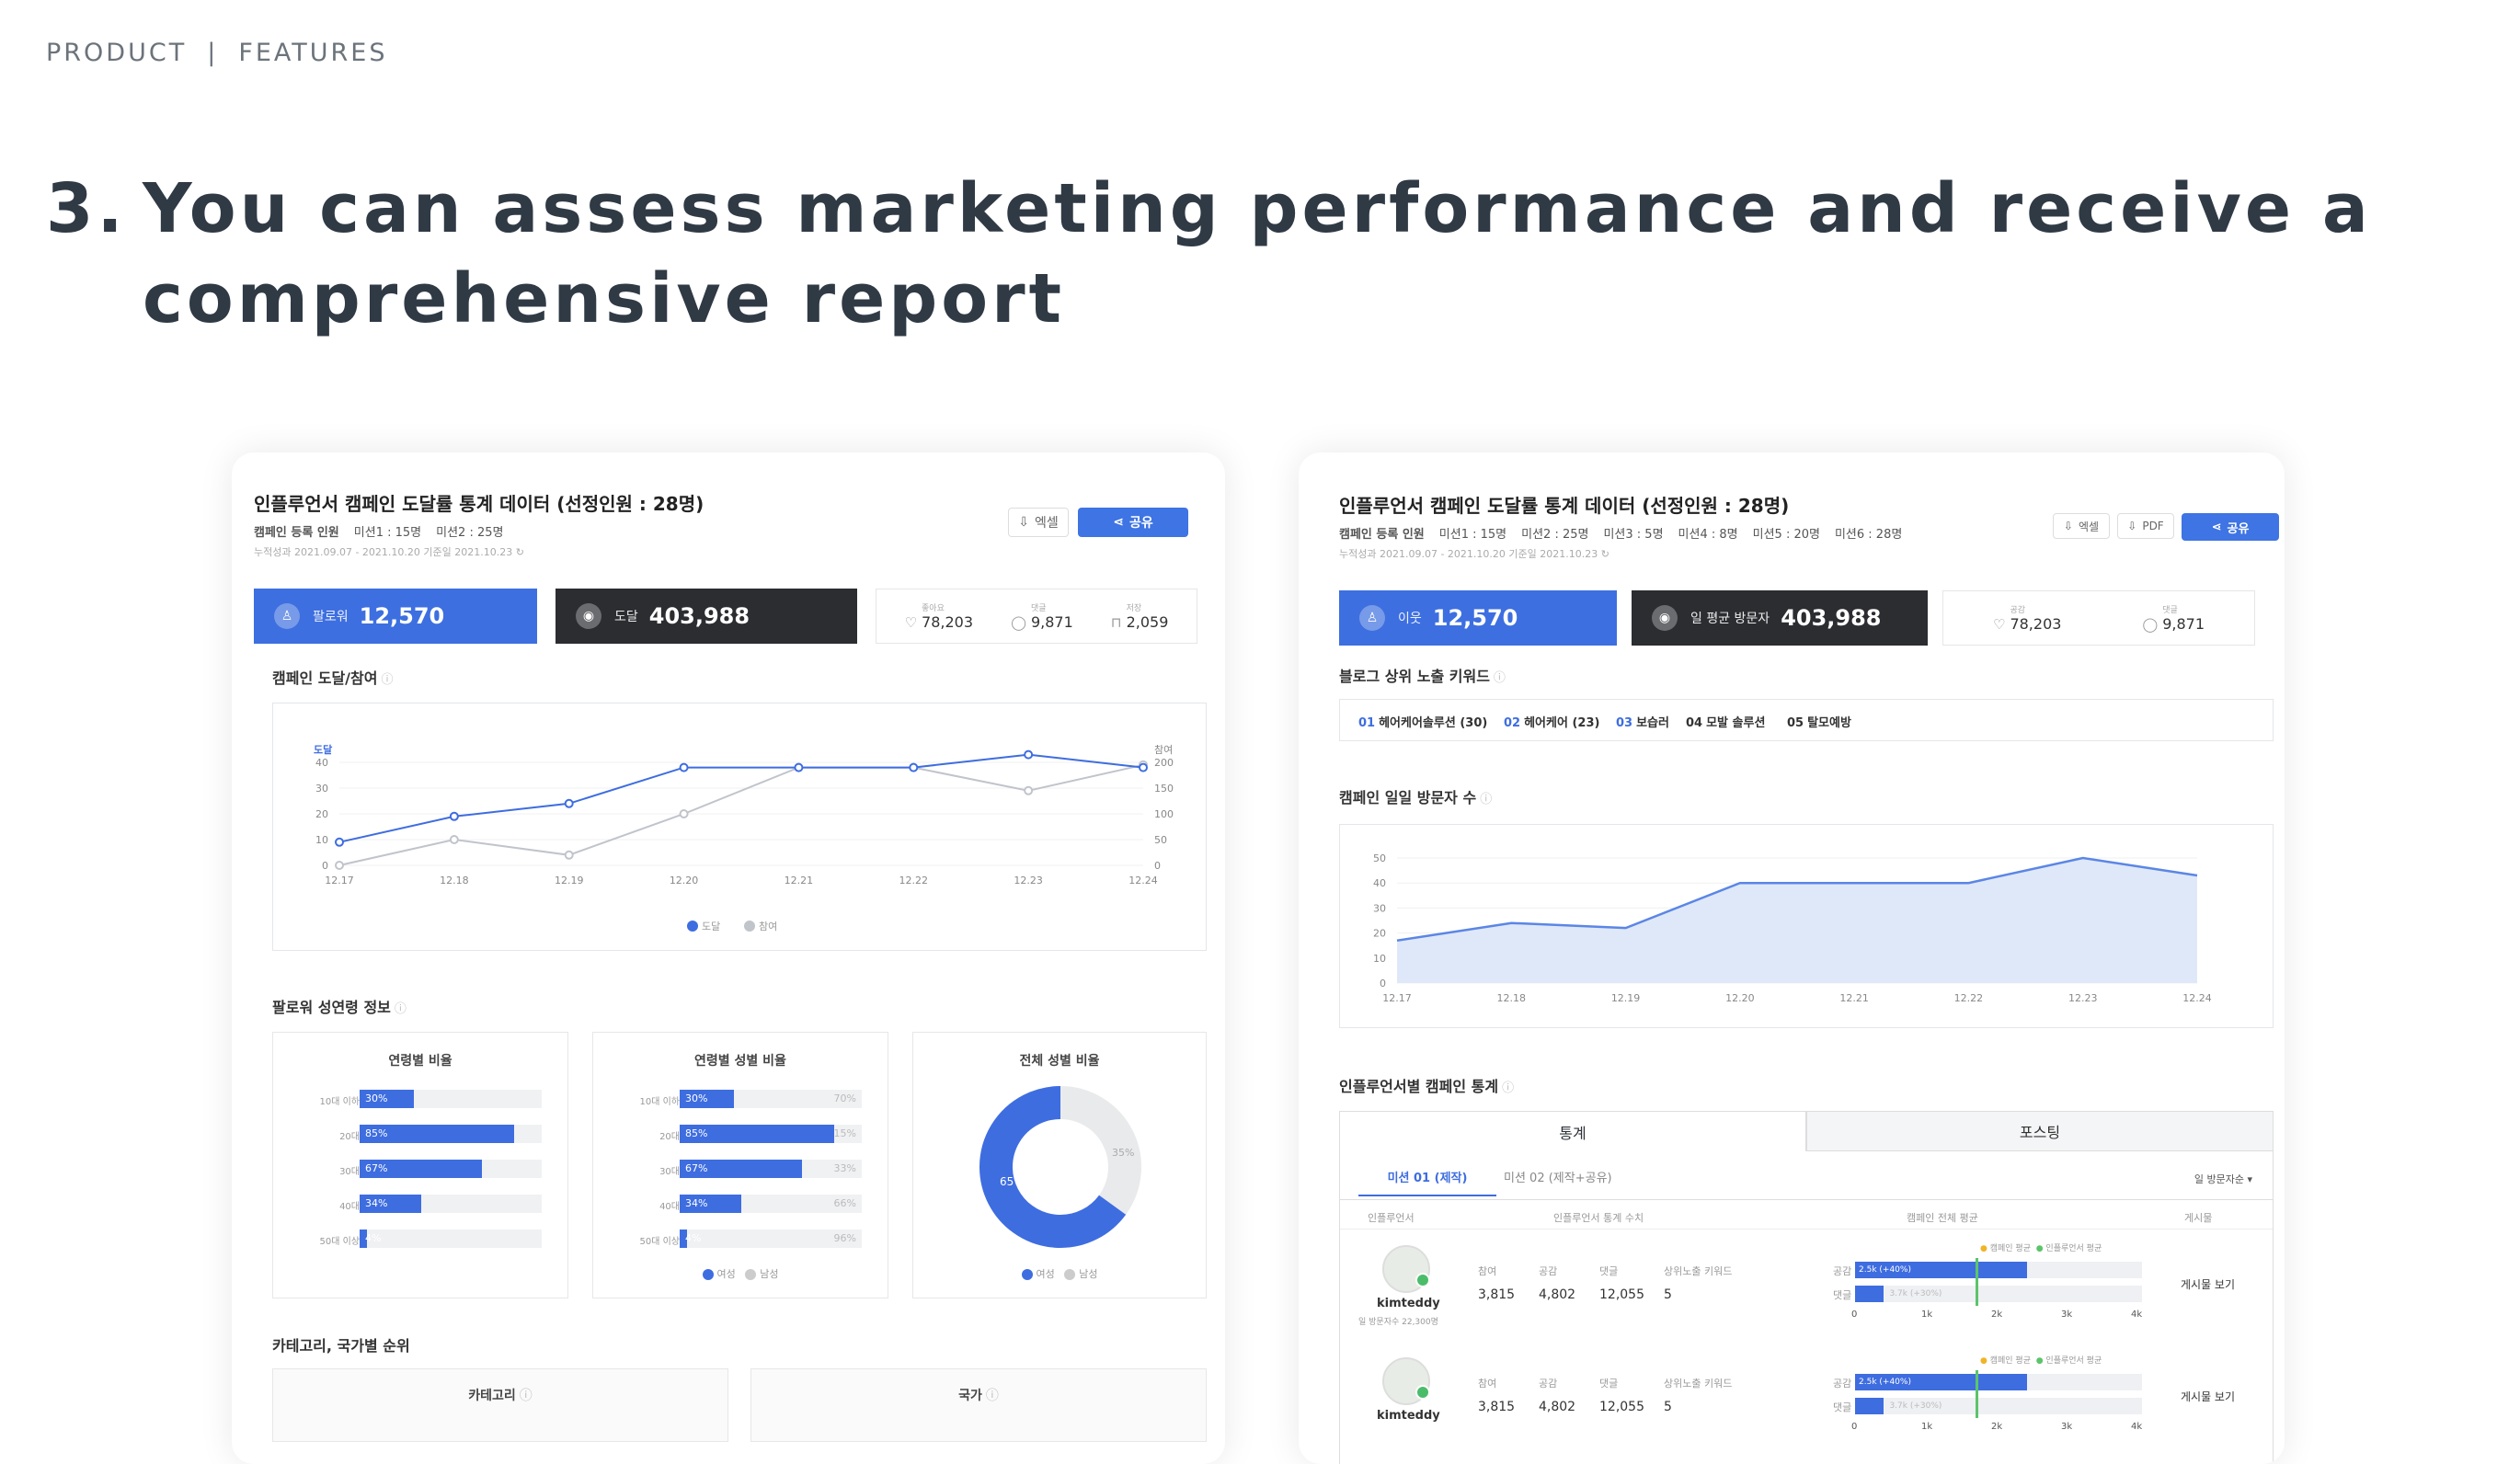 This screenshot has width=2520, height=1464. What do you see at coordinates (1941, 1270) in the screenshot?
I see `bar-fill: 2.5k (+40%)` at bounding box center [1941, 1270].